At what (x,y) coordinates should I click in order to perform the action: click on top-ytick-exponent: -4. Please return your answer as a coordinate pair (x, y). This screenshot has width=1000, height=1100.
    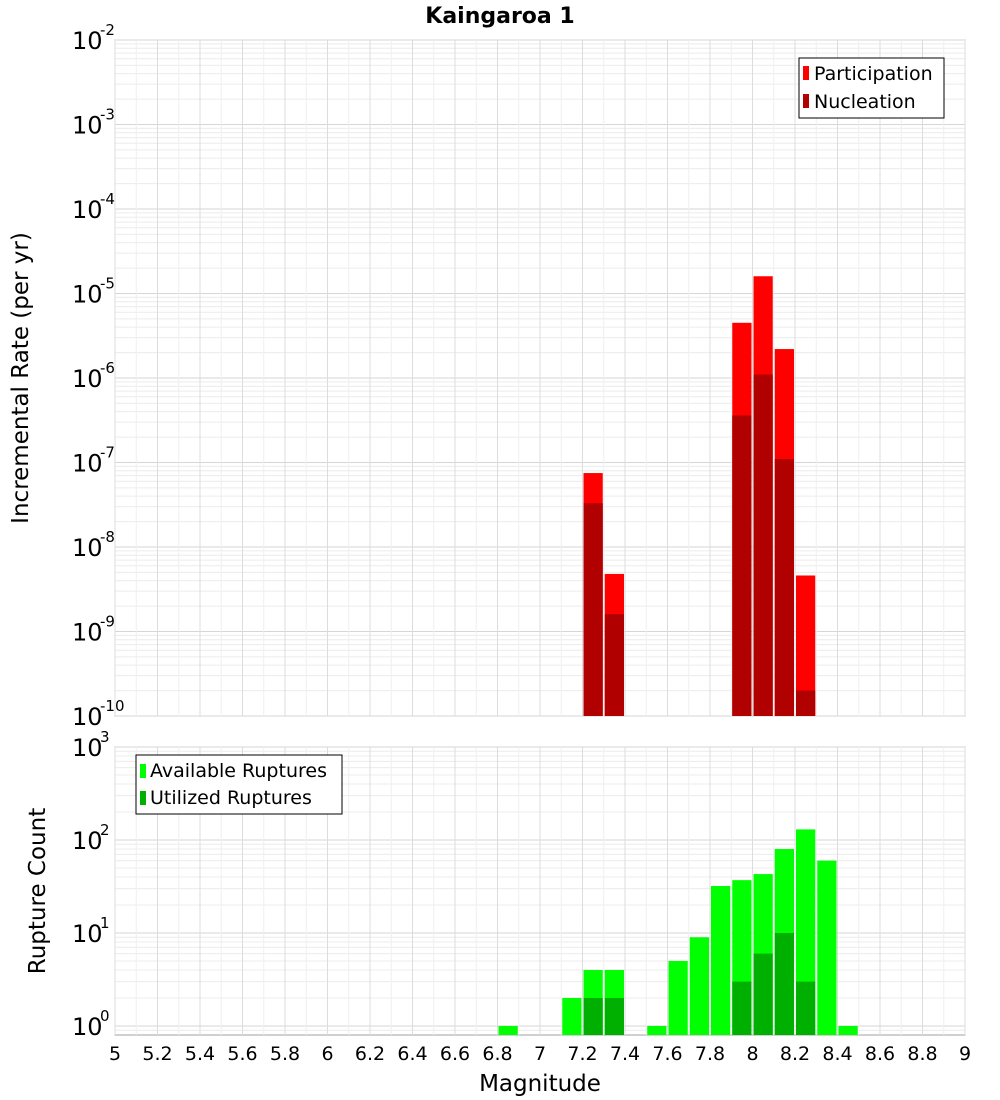
    Looking at the image, I should click on (107, 199).